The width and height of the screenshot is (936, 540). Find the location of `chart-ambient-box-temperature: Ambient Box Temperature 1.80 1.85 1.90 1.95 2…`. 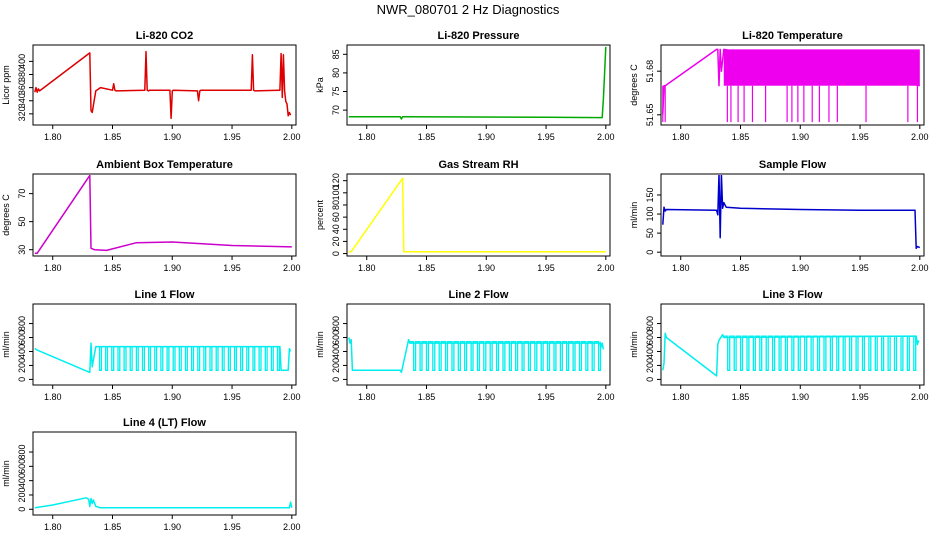

chart-ambient-box-temperature: Ambient Box Temperature 1.80 1.85 1.90 1.95 2… is located at coordinates (151, 216).